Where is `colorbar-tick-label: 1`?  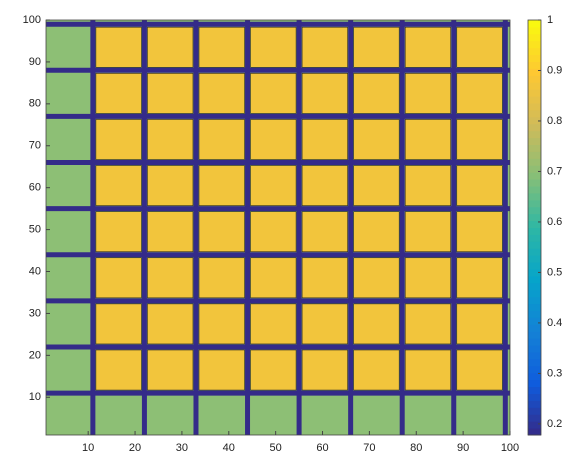
colorbar-tick-label: 1 is located at coordinates (550, 20).